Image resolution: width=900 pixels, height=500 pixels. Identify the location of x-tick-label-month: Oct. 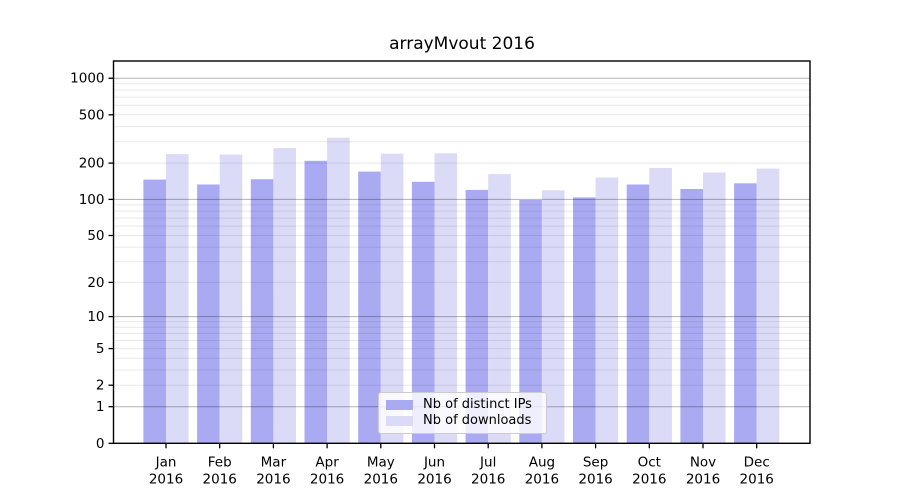
(649, 462).